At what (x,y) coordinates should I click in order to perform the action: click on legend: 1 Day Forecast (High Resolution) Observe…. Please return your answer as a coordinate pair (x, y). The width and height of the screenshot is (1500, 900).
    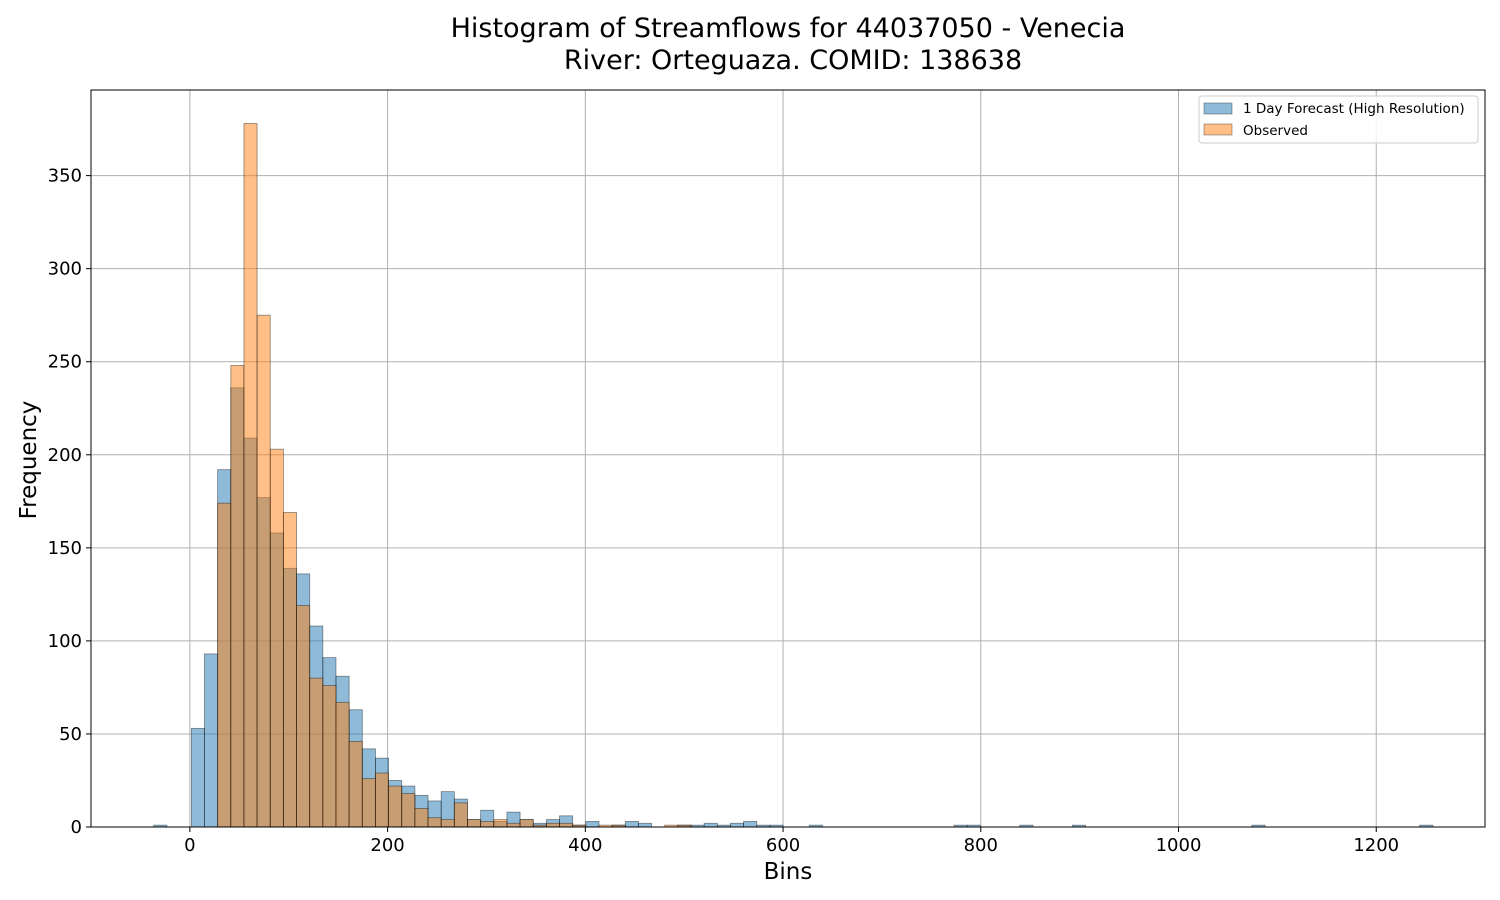
    Looking at the image, I should click on (1338, 119).